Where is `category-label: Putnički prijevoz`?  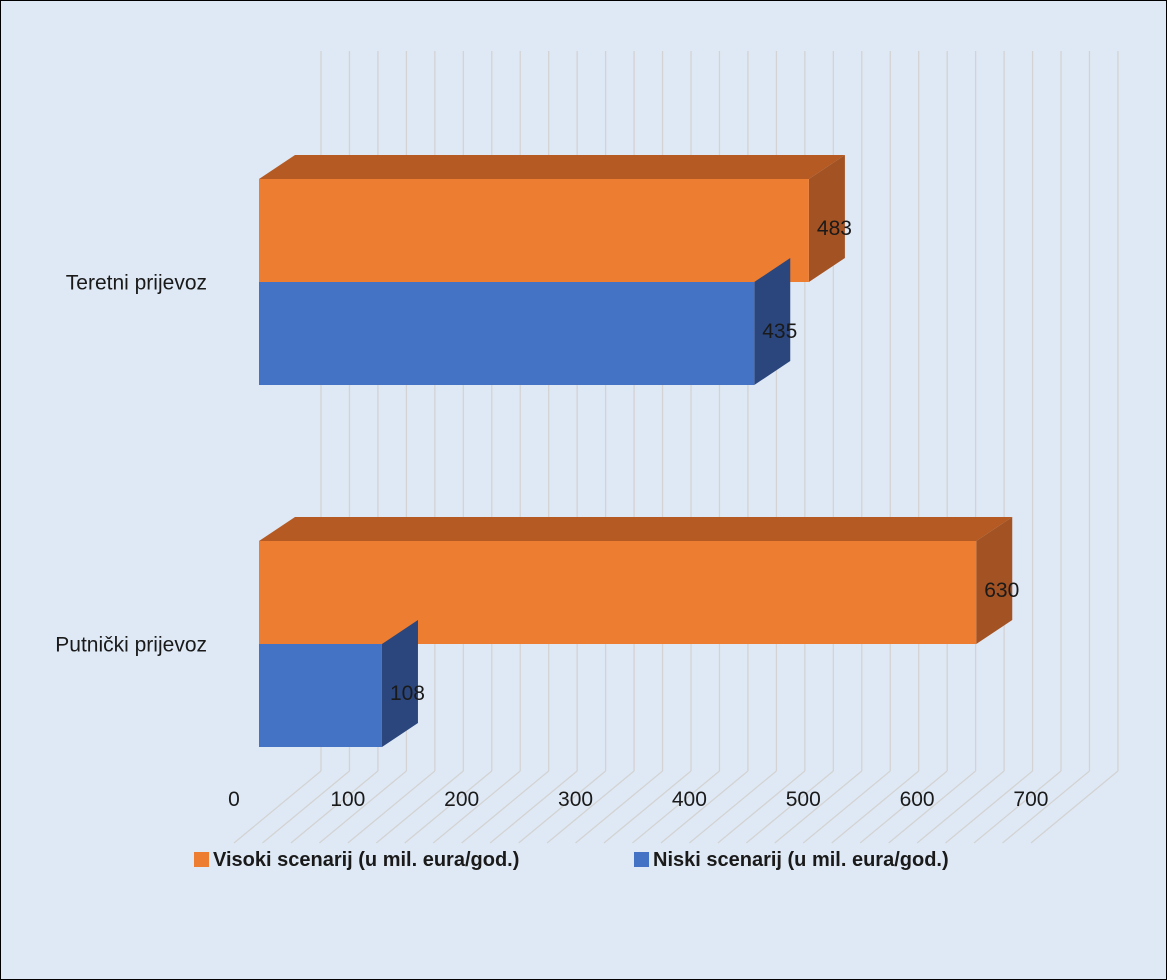
category-label: Putnički prijevoz is located at coordinates (131, 645).